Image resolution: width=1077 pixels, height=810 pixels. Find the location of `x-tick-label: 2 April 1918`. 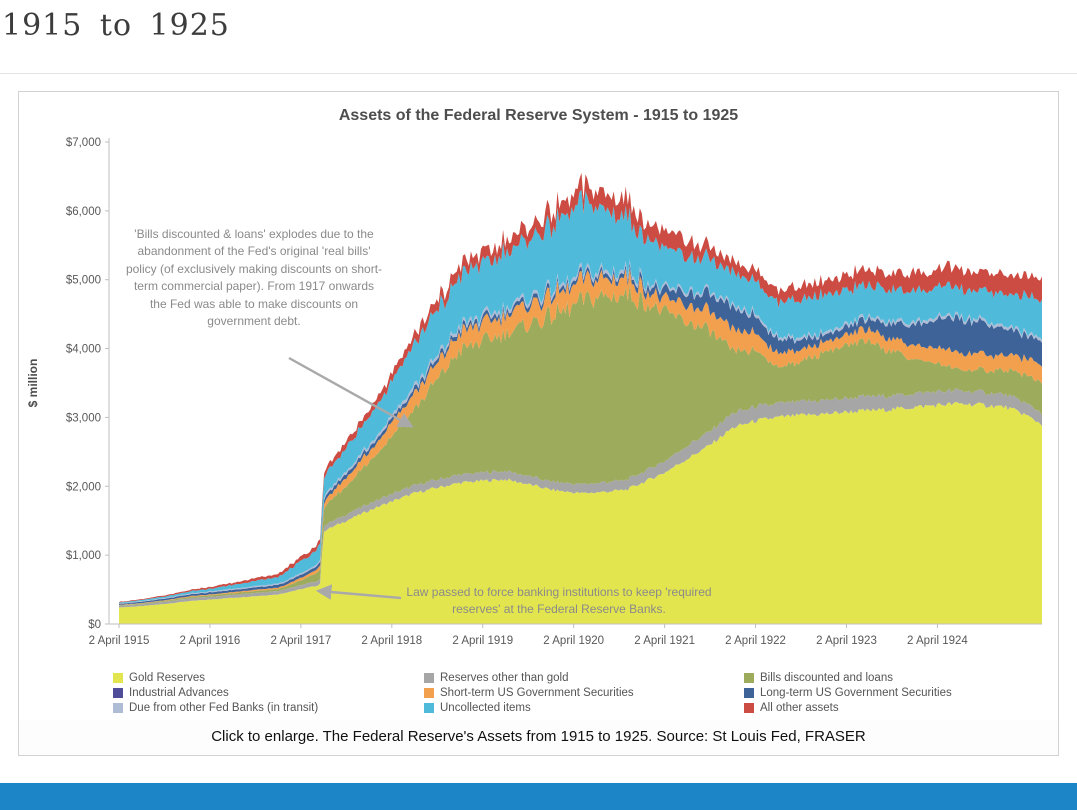

x-tick-label: 2 April 1918 is located at coordinates (391, 641).